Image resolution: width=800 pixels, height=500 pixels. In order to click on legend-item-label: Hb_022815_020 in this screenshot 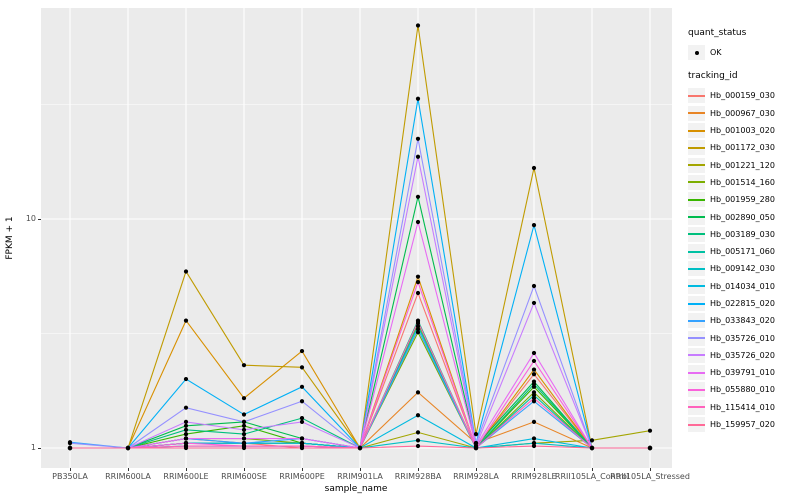, I will do `click(742, 303)`.